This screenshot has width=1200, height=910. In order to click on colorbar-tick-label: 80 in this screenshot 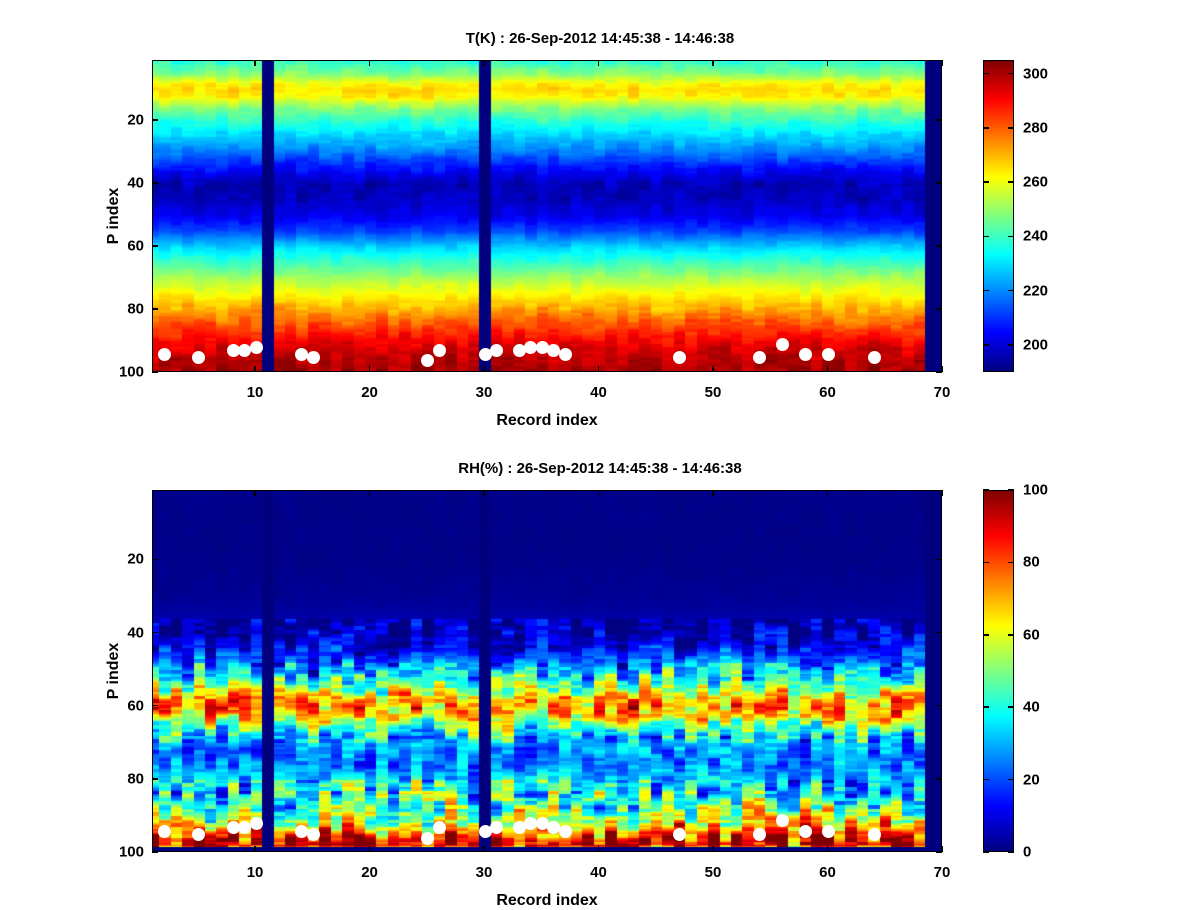, I will do `click(1031, 562)`.